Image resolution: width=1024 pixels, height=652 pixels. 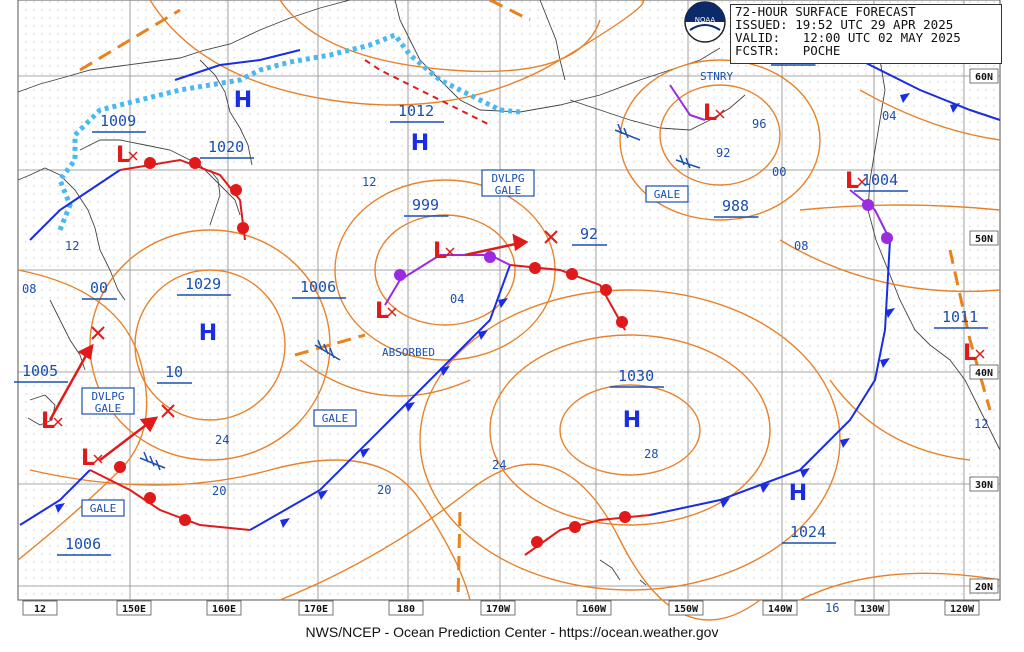 What do you see at coordinates (237, 65) in the screenshot?
I see `cold-front-north` at bounding box center [237, 65].